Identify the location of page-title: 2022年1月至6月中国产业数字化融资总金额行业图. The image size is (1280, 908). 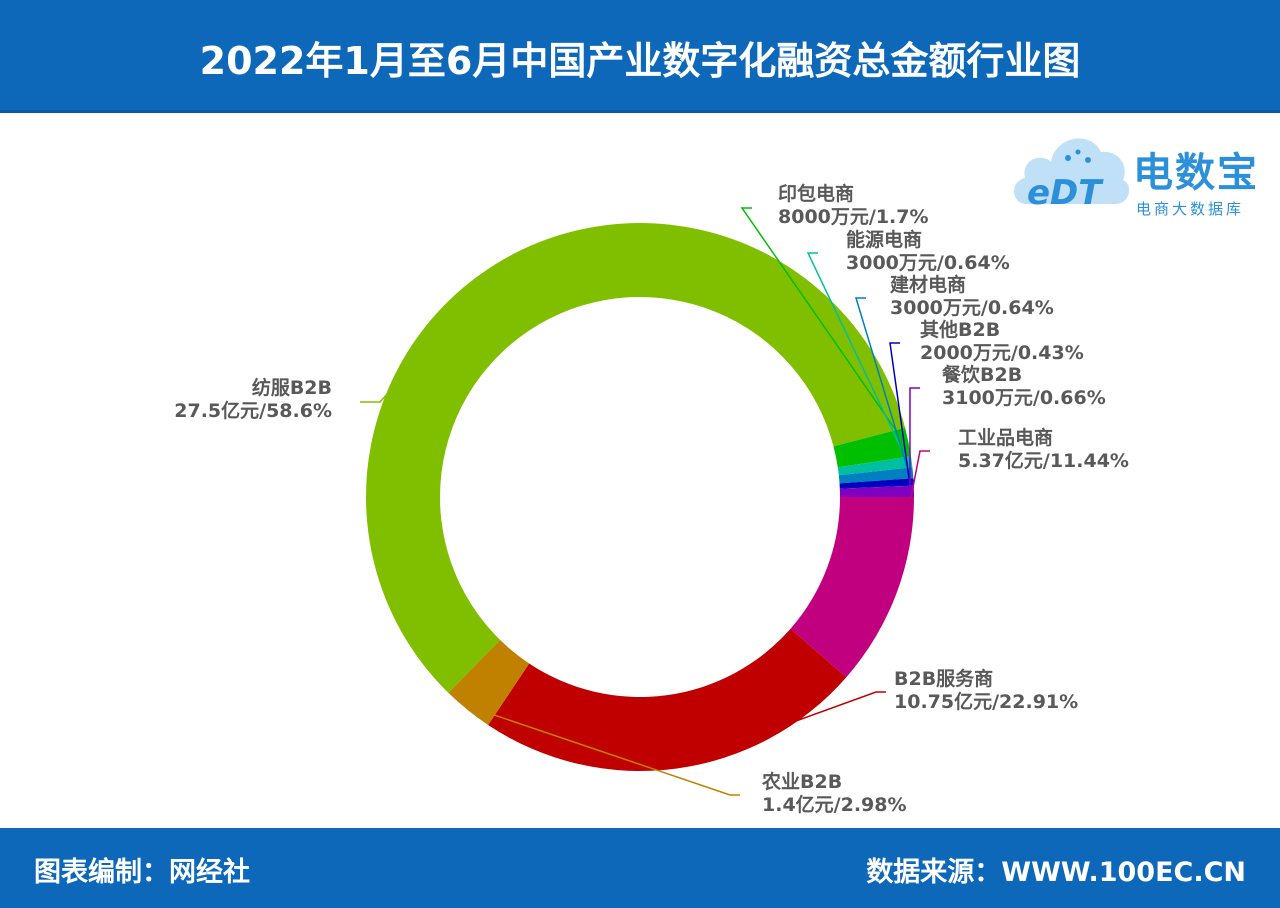
(640, 61).